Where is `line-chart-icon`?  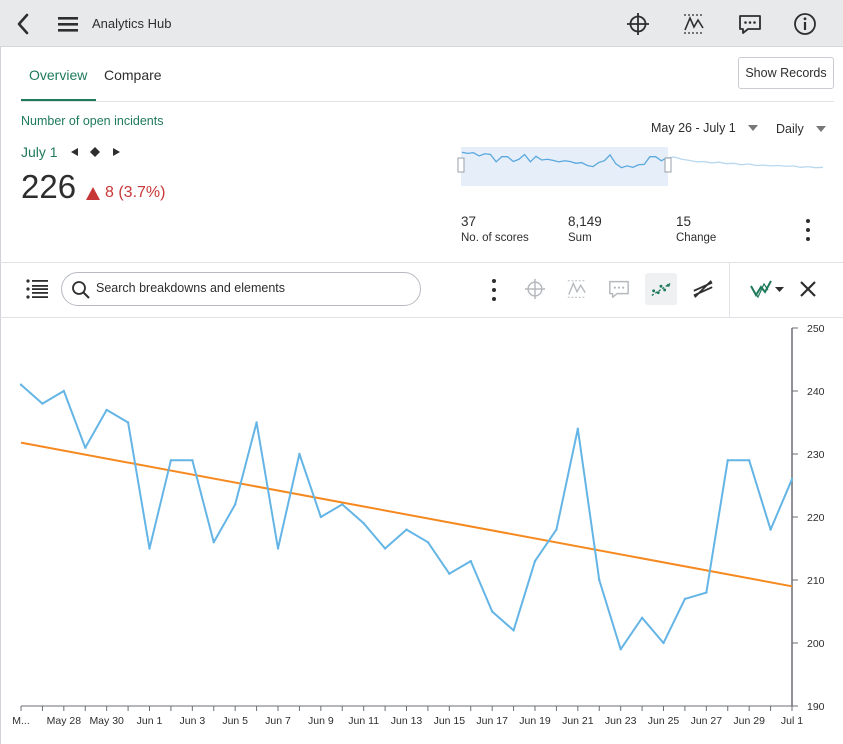
line-chart-icon is located at coordinates (767, 289).